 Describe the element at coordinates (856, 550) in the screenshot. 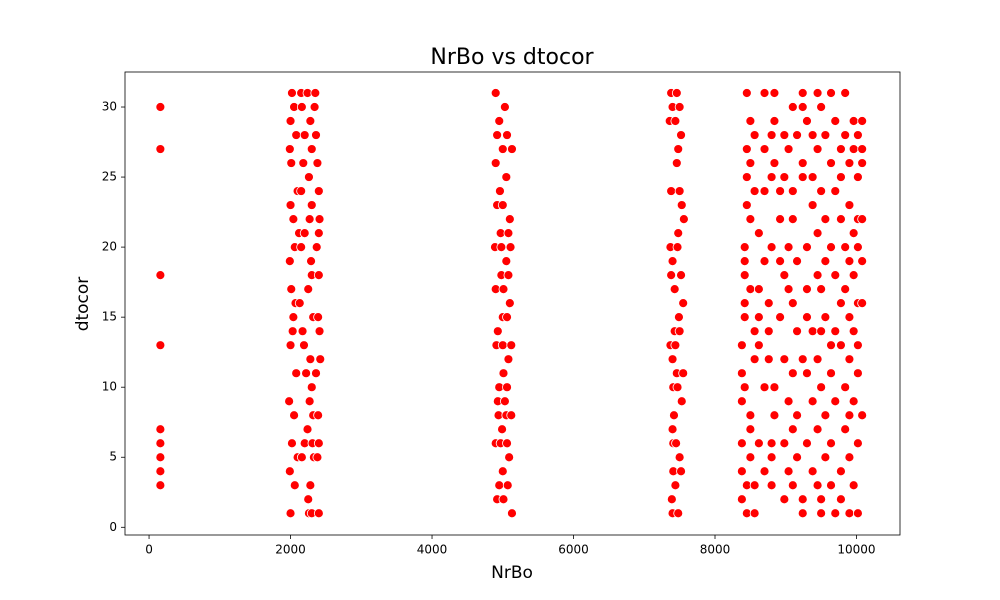

I see `x-tick-label: 10000` at that location.